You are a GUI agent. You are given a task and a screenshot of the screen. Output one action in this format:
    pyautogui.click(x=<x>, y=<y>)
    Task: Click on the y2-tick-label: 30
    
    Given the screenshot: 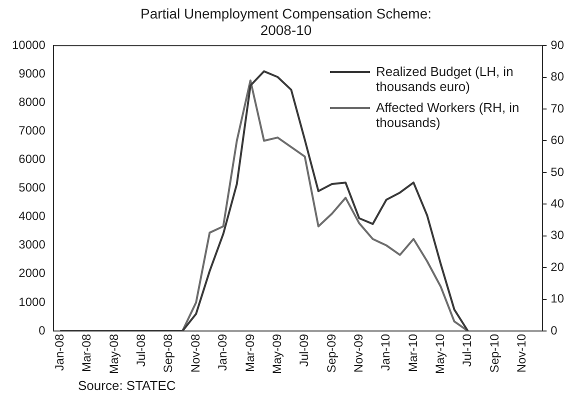 What is the action you would take?
    pyautogui.click(x=557, y=235)
    